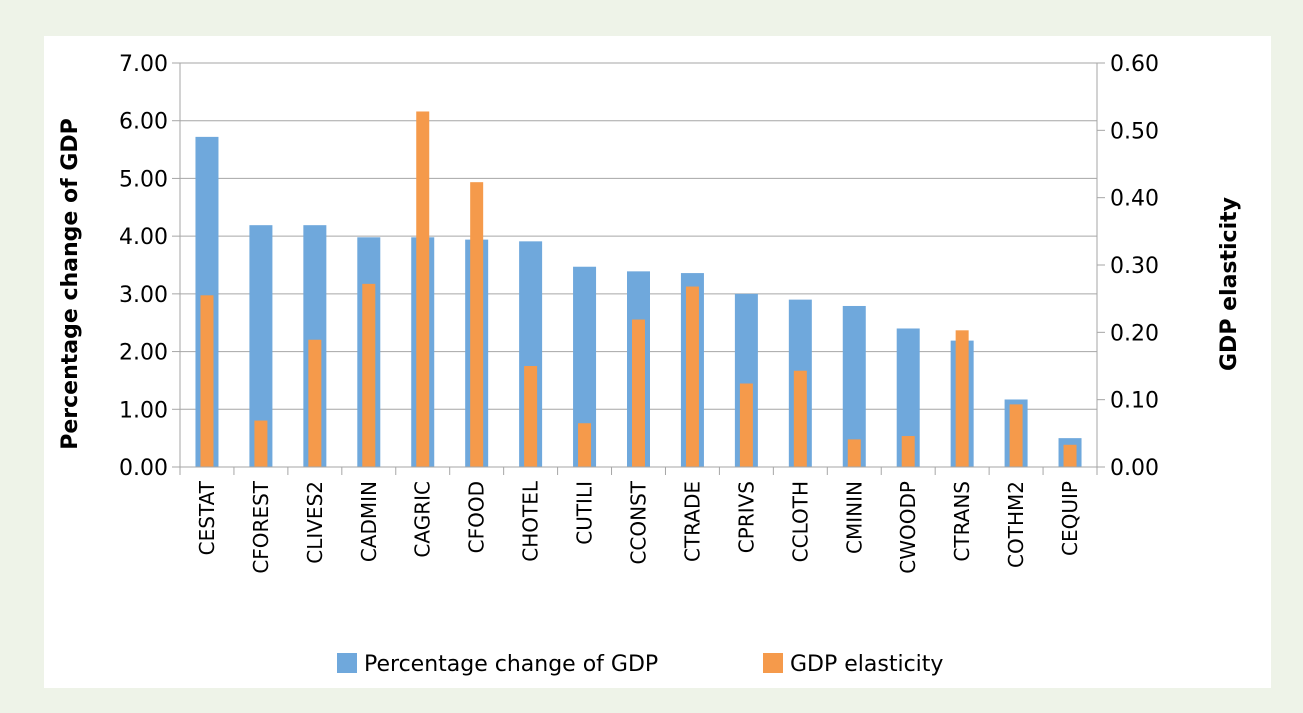 Image resolution: width=1303 pixels, height=713 pixels. What do you see at coordinates (143, 468) in the screenshot?
I see `left-tick-label: 0.00` at bounding box center [143, 468].